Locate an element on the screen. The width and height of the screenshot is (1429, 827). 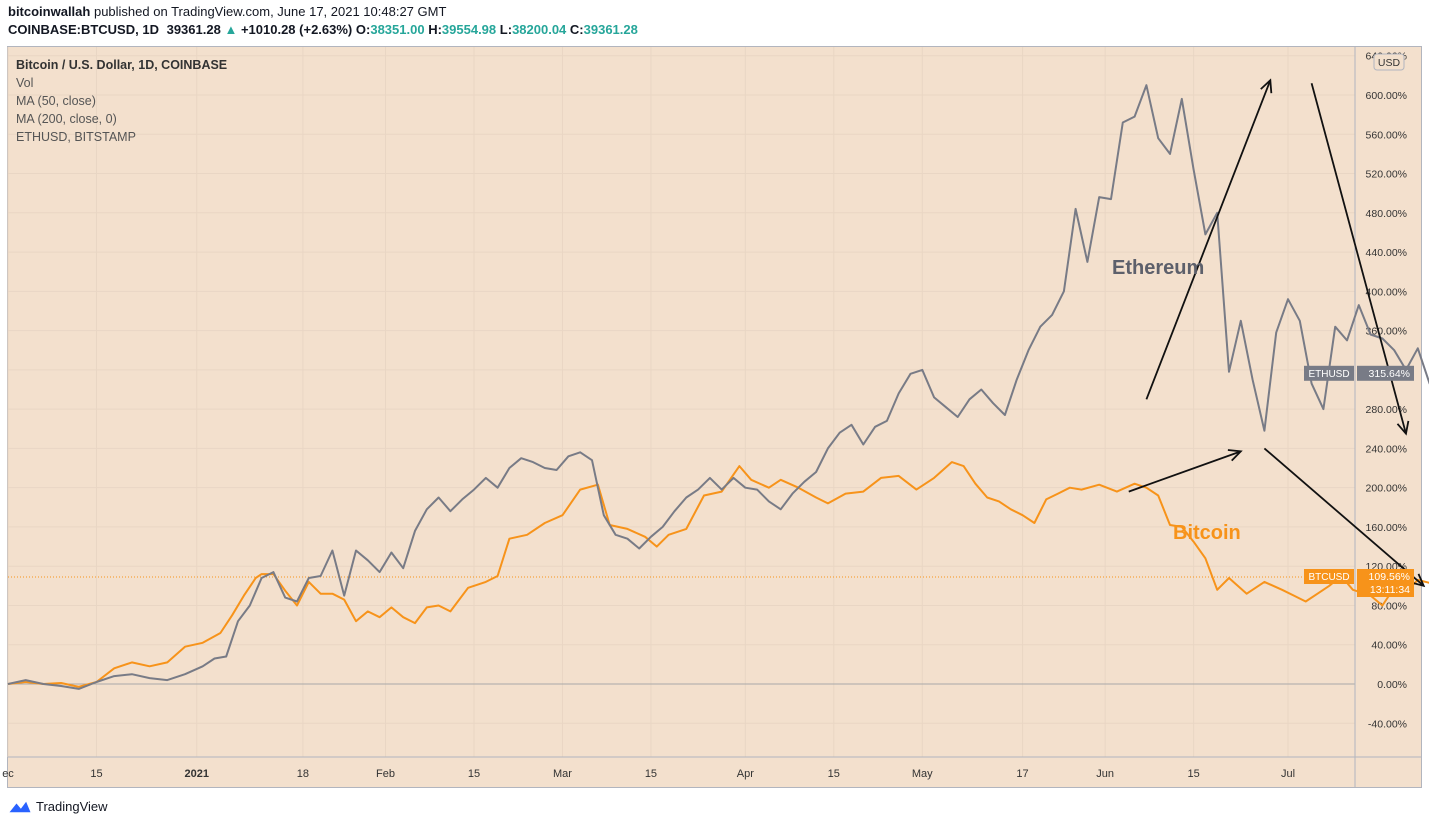
symbol-label: COINBASE:BTCUSD, 1D is located at coordinates (83, 29).